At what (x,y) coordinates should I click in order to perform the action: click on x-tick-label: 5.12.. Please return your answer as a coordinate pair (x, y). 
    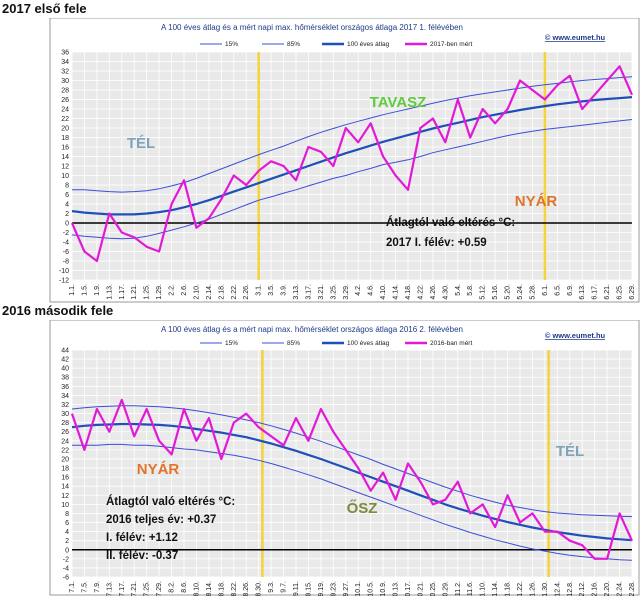
    Looking at the image, I should click on (483, 292).